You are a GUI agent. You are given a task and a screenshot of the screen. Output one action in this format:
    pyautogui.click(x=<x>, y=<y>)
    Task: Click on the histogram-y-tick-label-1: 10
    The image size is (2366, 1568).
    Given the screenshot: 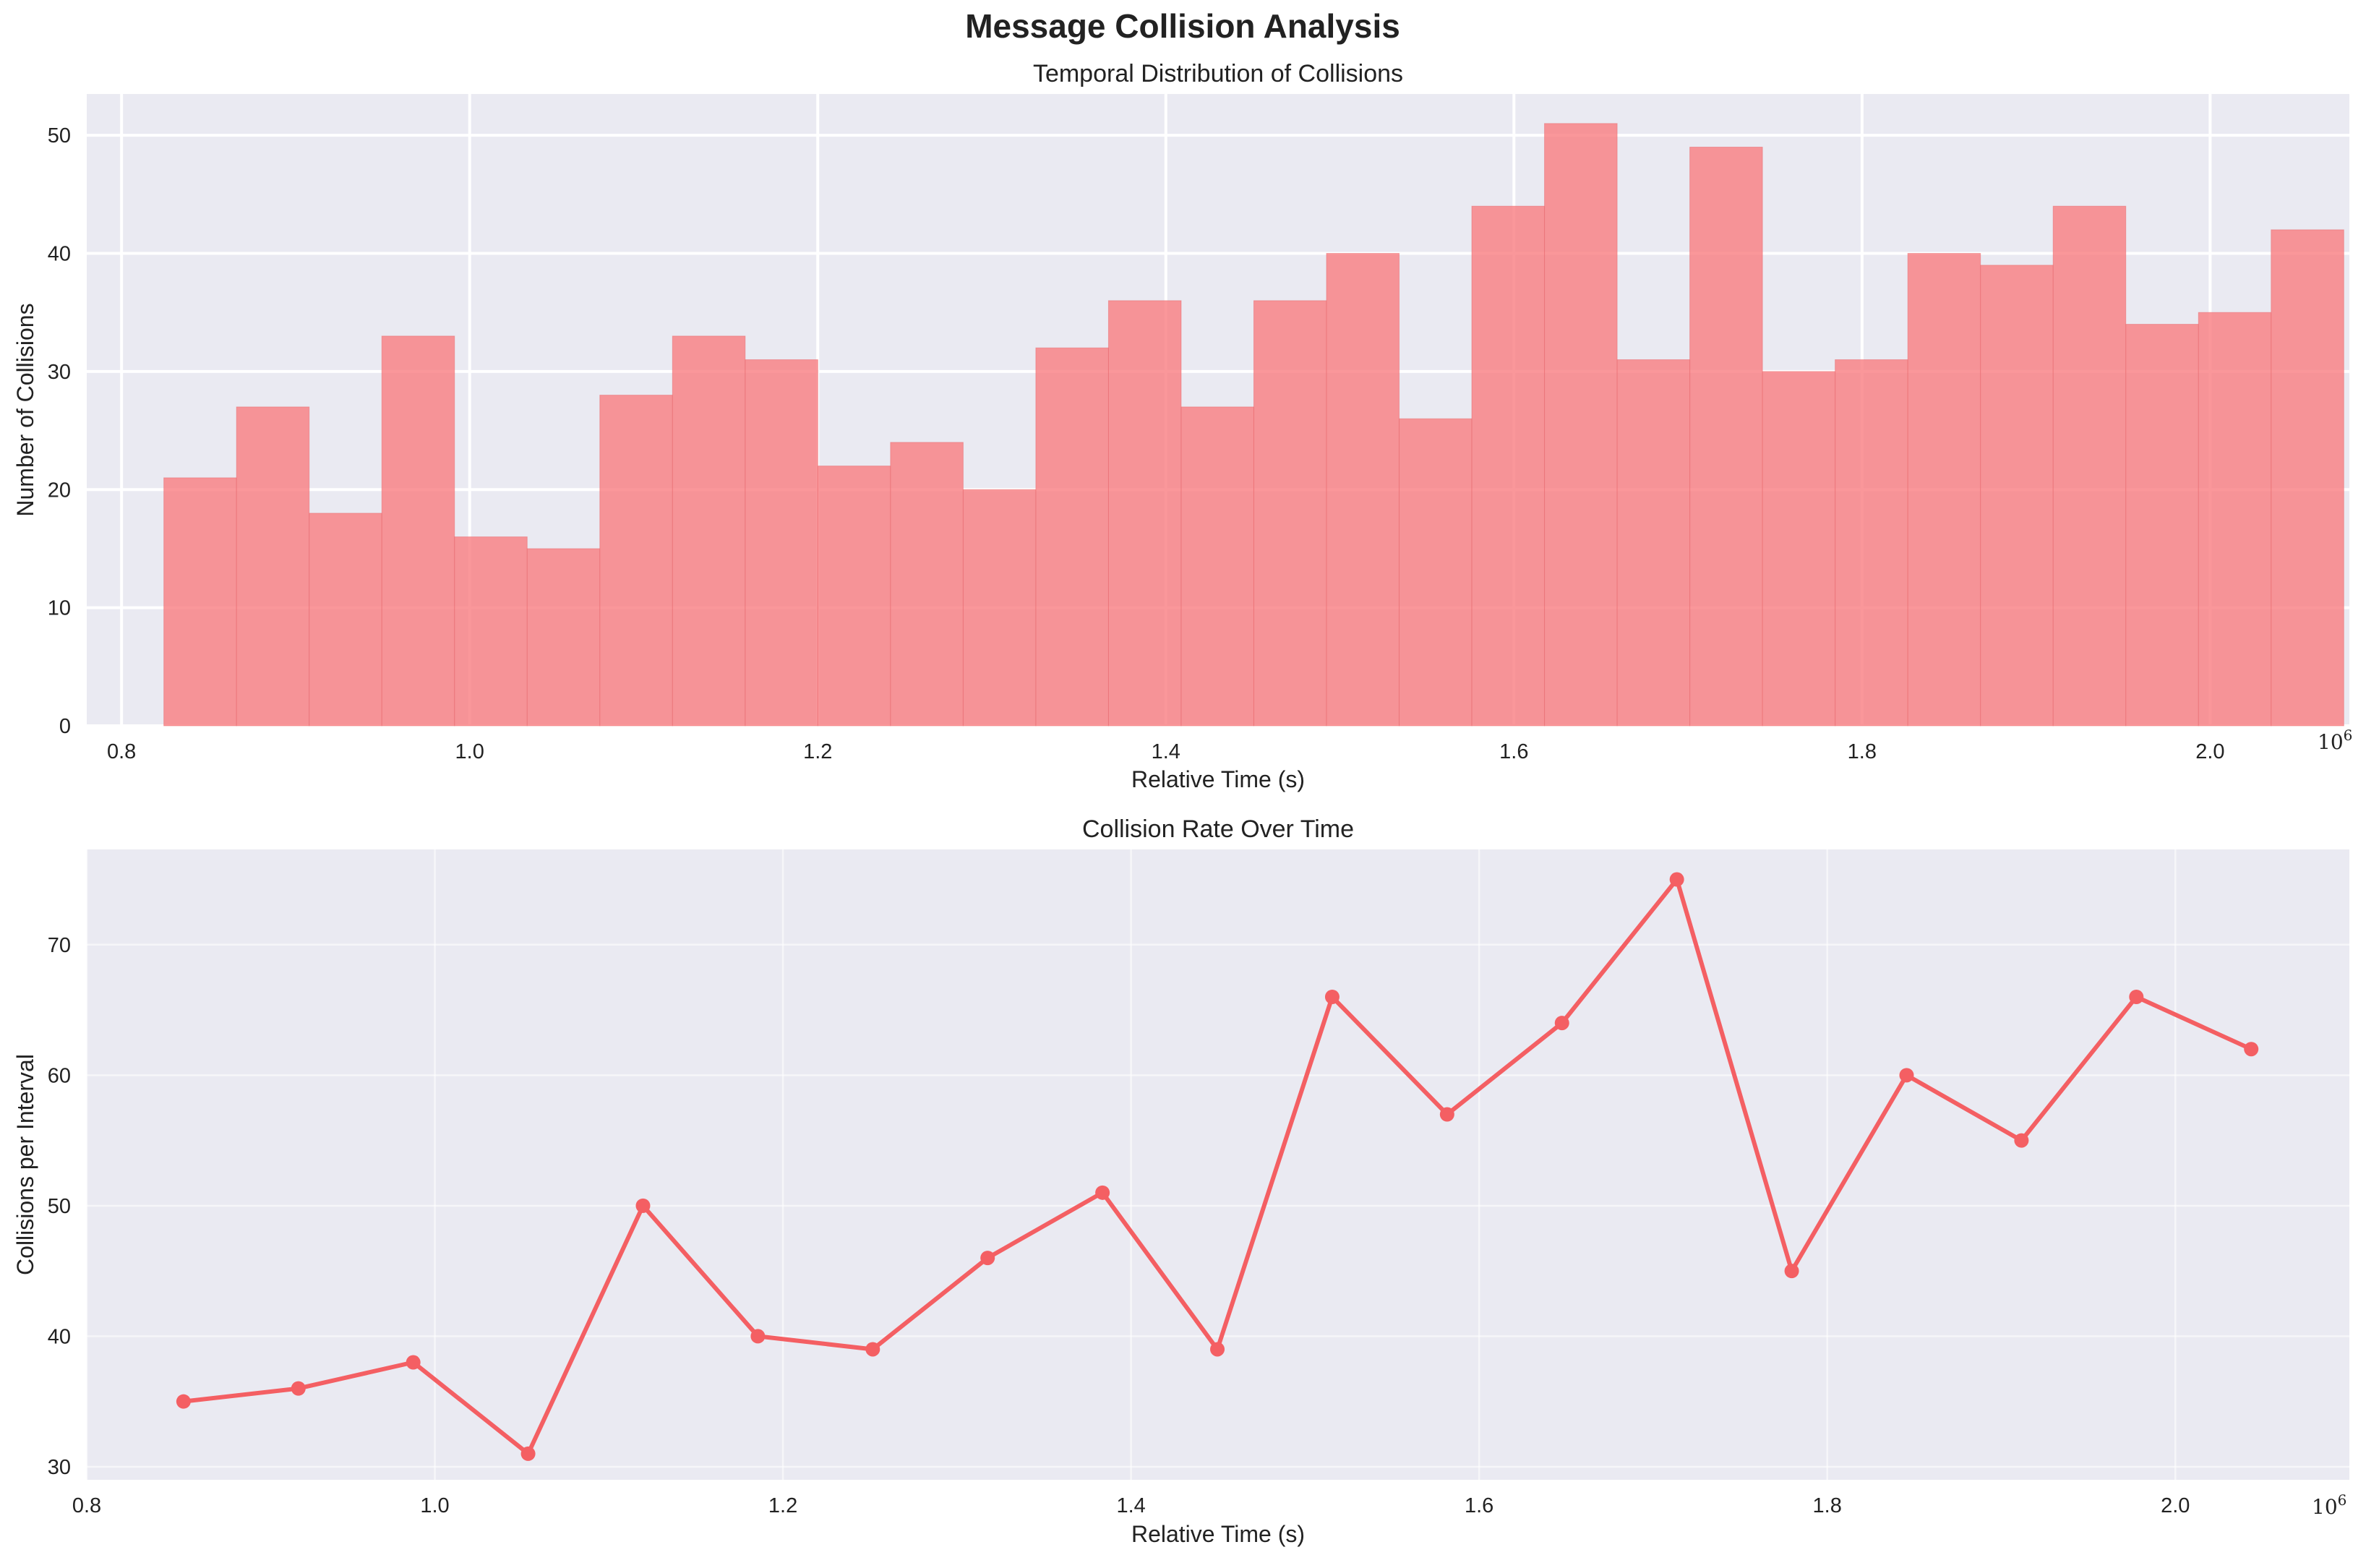 What is the action you would take?
    pyautogui.click(x=59, y=608)
    